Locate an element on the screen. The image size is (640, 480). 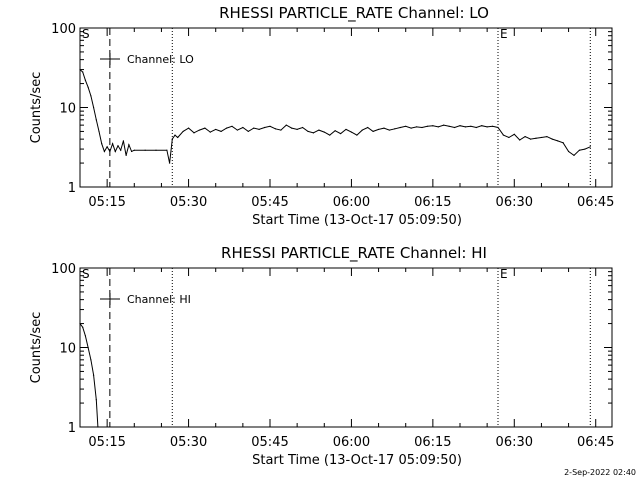
legend-label: Channel: HI is located at coordinates (159, 299).